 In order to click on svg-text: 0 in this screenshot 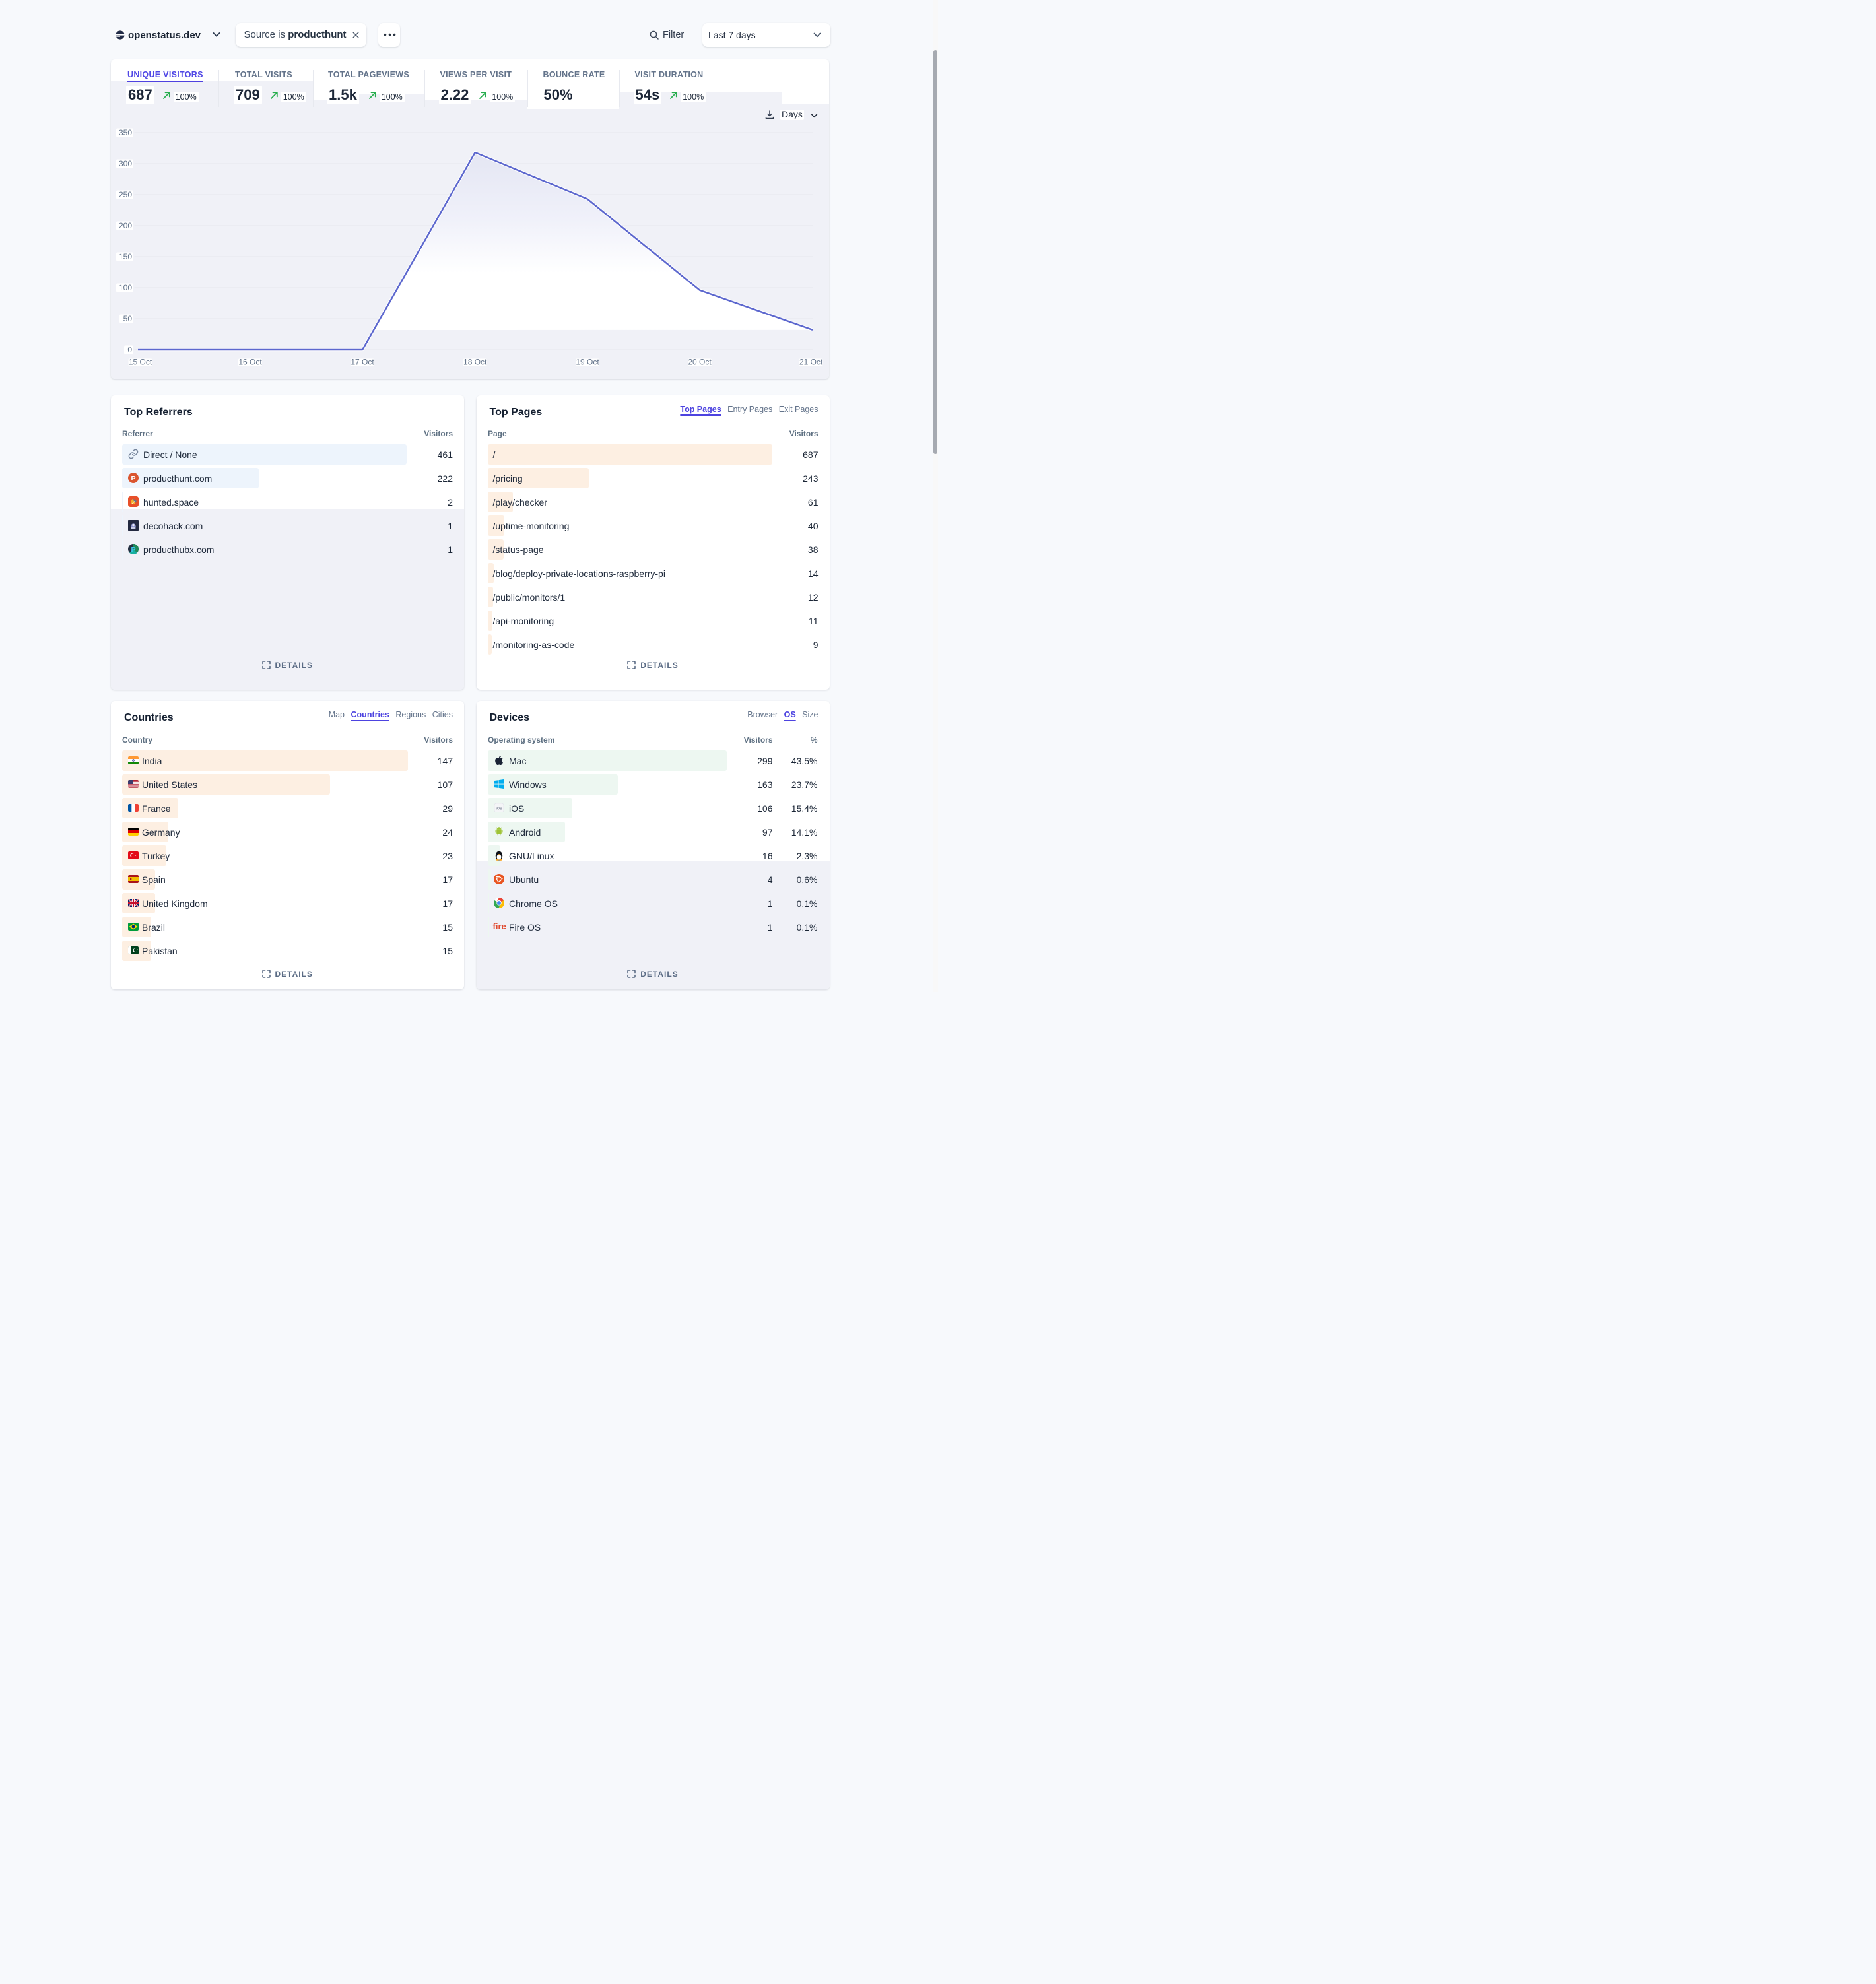, I will do `click(129, 349)`.